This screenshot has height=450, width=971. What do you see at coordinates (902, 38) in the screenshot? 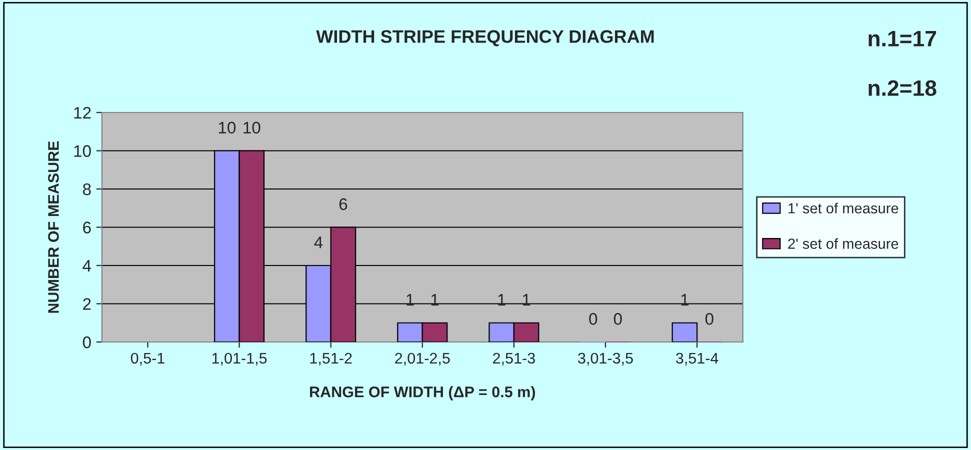
I see `text: n.1=17` at bounding box center [902, 38].